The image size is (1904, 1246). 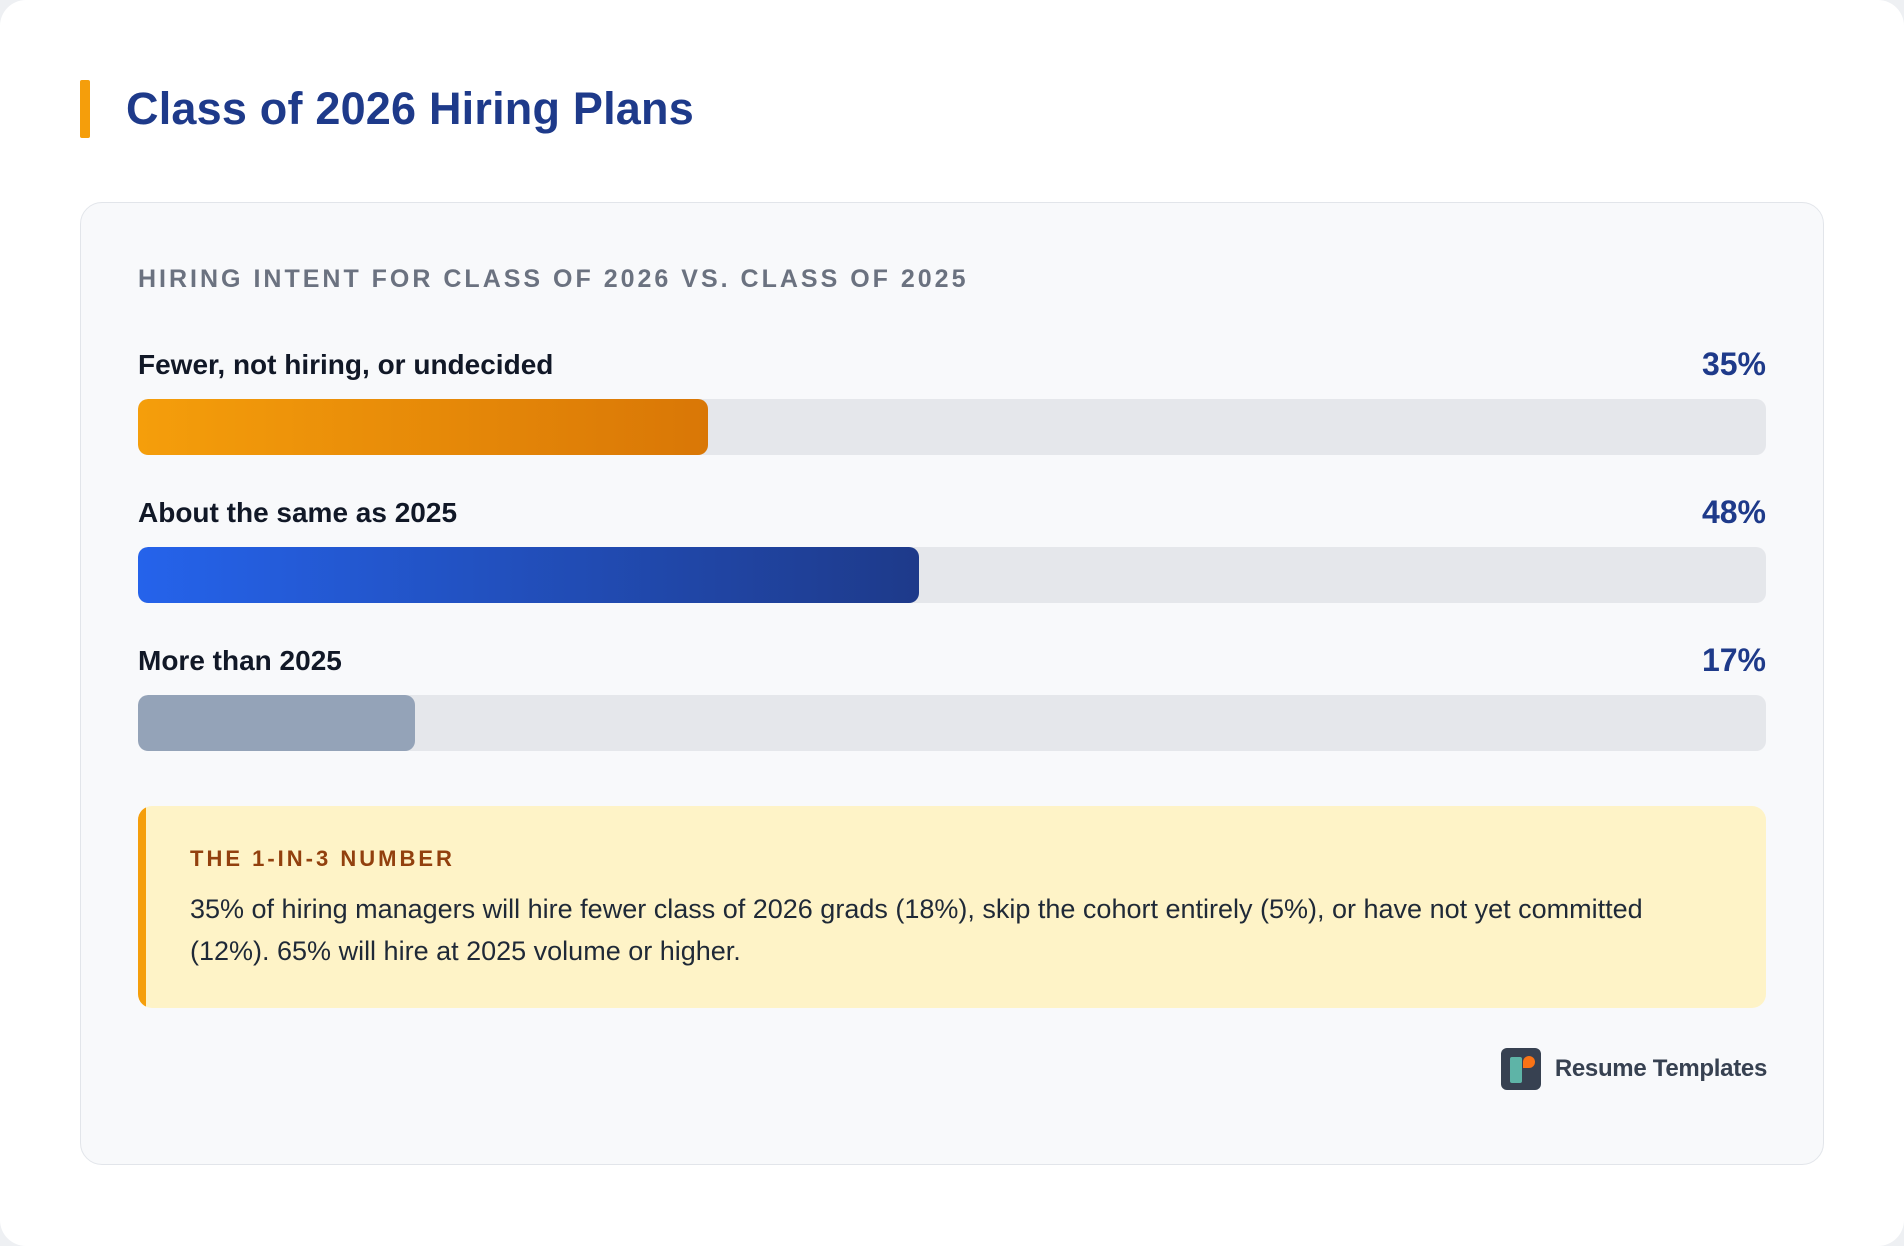 What do you see at coordinates (1520, 1069) in the screenshot?
I see `resume-templates-logo-icon` at bounding box center [1520, 1069].